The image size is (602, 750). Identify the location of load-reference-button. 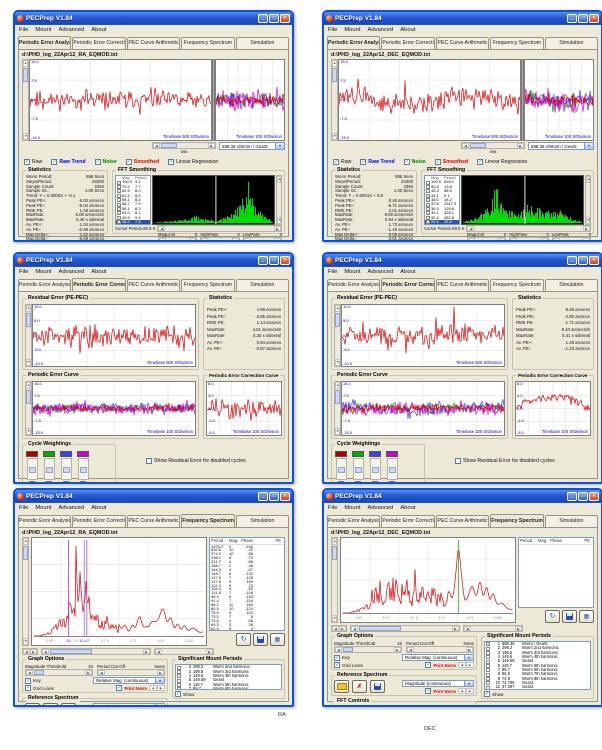
(32, 704).